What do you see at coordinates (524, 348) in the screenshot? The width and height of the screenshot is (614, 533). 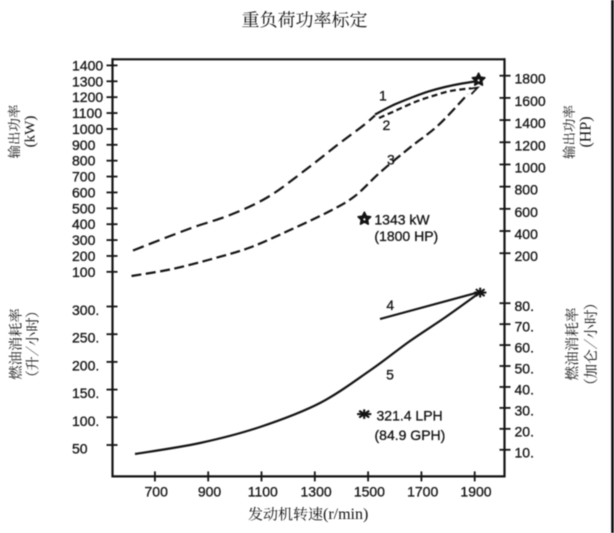 I see `svg-text: 60.` at bounding box center [524, 348].